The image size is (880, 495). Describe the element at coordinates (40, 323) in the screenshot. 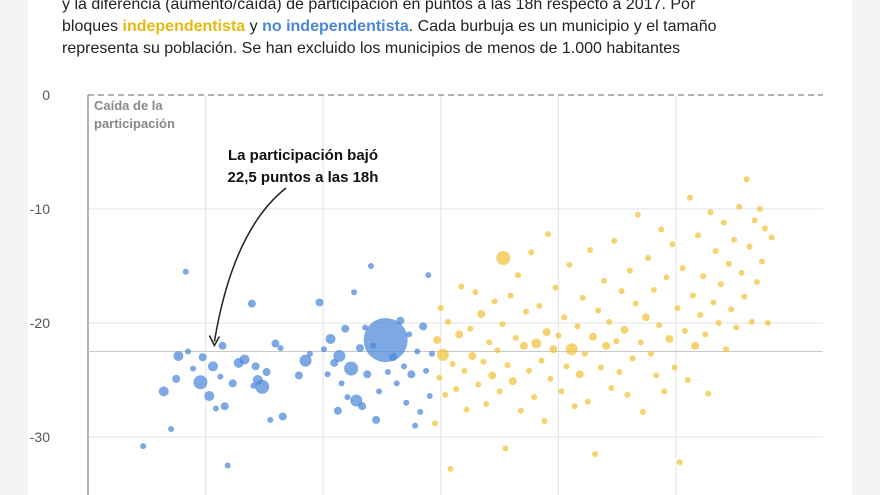

I see `y-tick-label: -20` at that location.